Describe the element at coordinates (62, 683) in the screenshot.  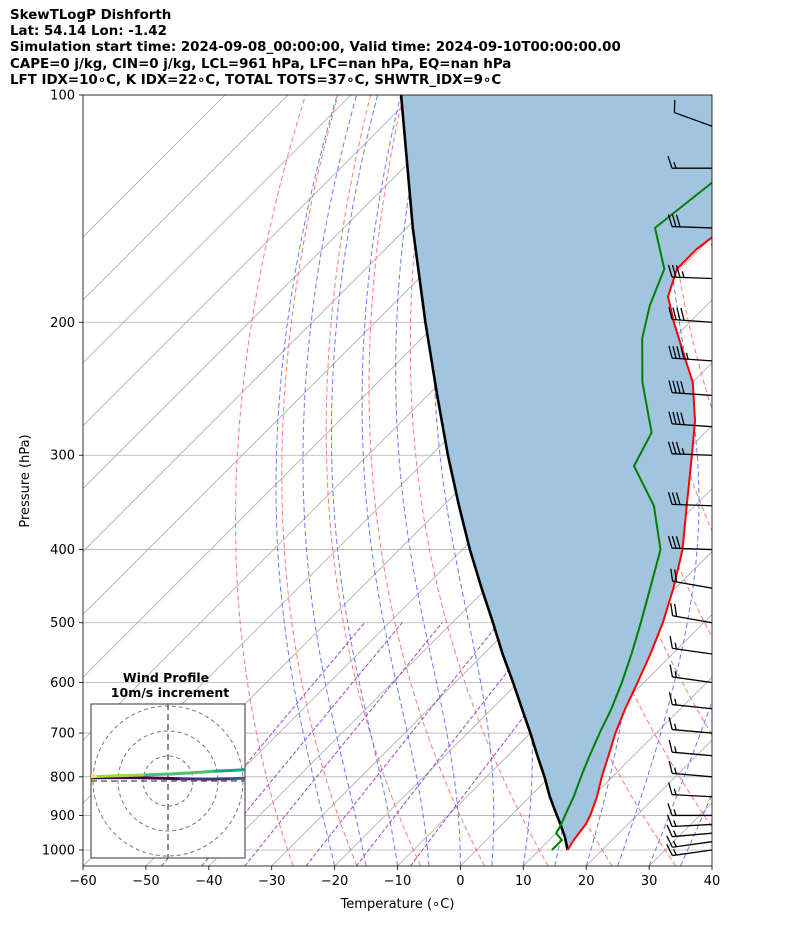
I see `y-tick-label: 600` at that location.